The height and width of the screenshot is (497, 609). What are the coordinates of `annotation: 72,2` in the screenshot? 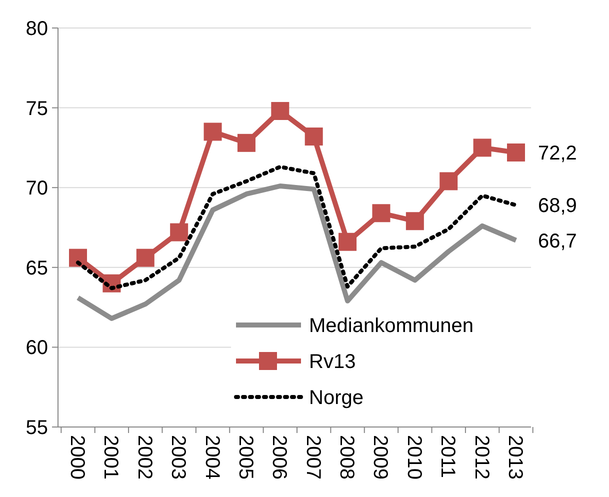 It's located at (557, 153).